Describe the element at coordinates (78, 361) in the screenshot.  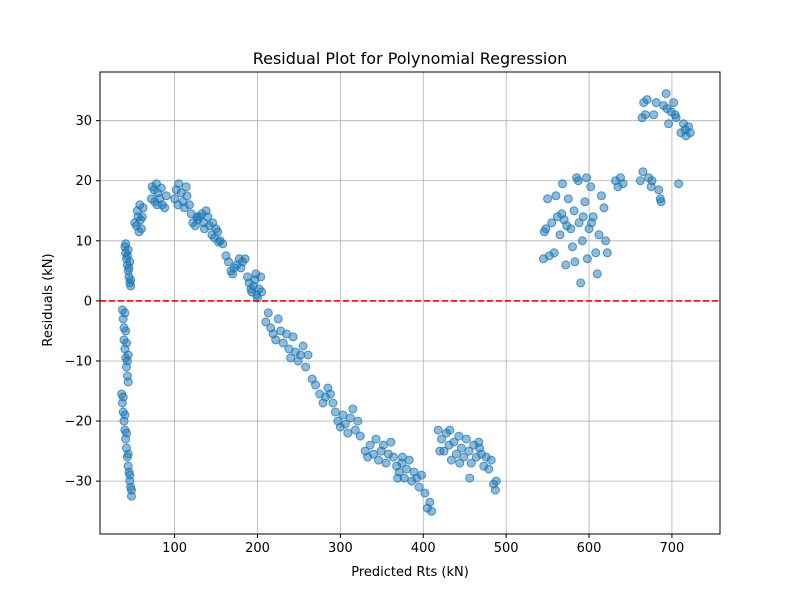
I see `y-tick-label: −10` at that location.